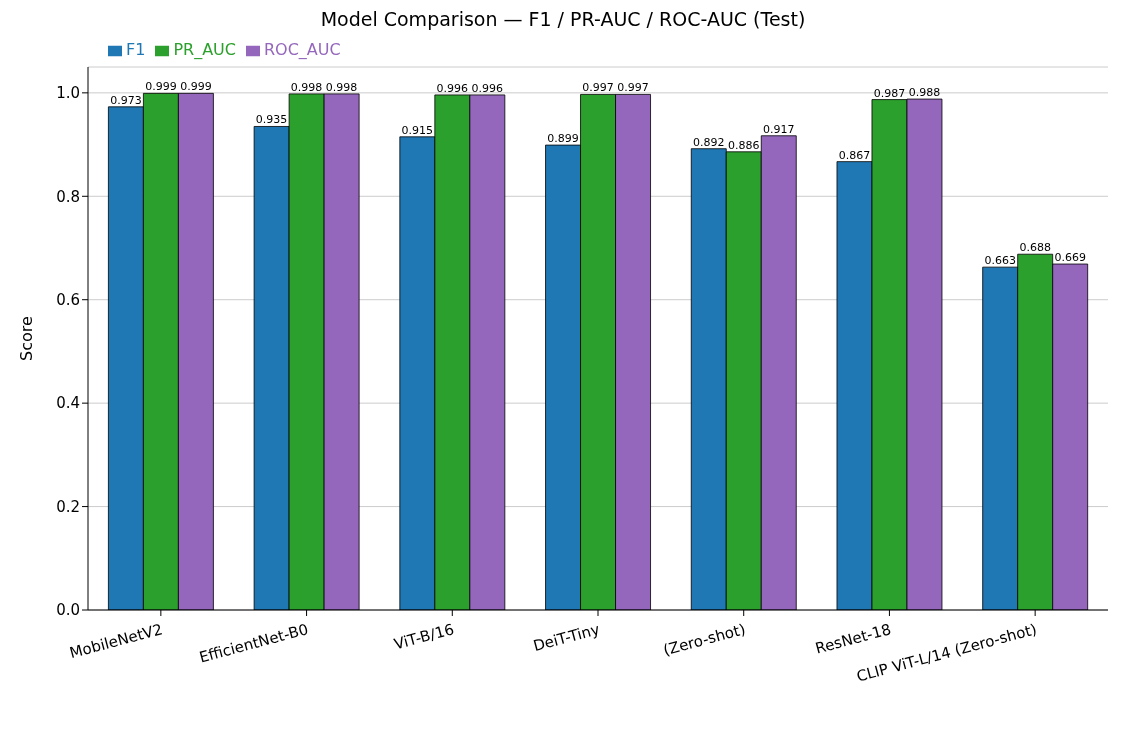 The image size is (1138, 737). What do you see at coordinates (302, 49) in the screenshot?
I see `legend-label: ROC_AUC` at bounding box center [302, 49].